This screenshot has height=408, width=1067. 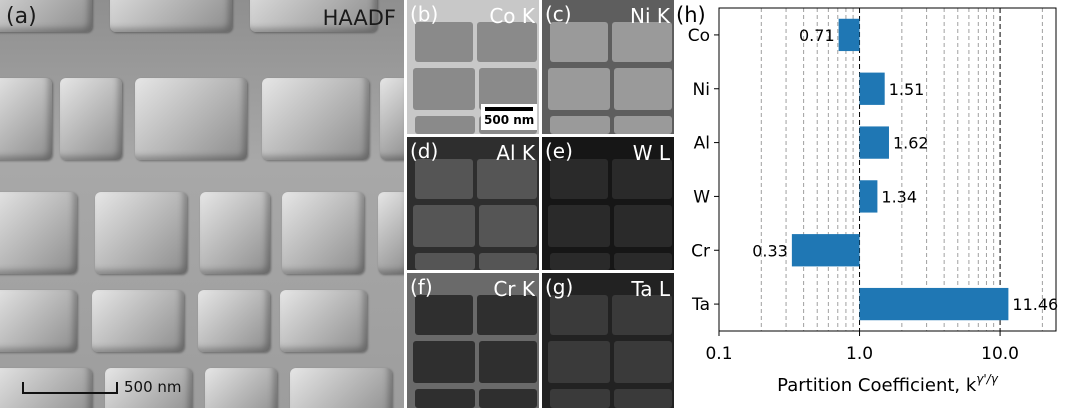 What do you see at coordinates (509, 109) in the screenshot?
I see `eds-scalebar-line` at bounding box center [509, 109].